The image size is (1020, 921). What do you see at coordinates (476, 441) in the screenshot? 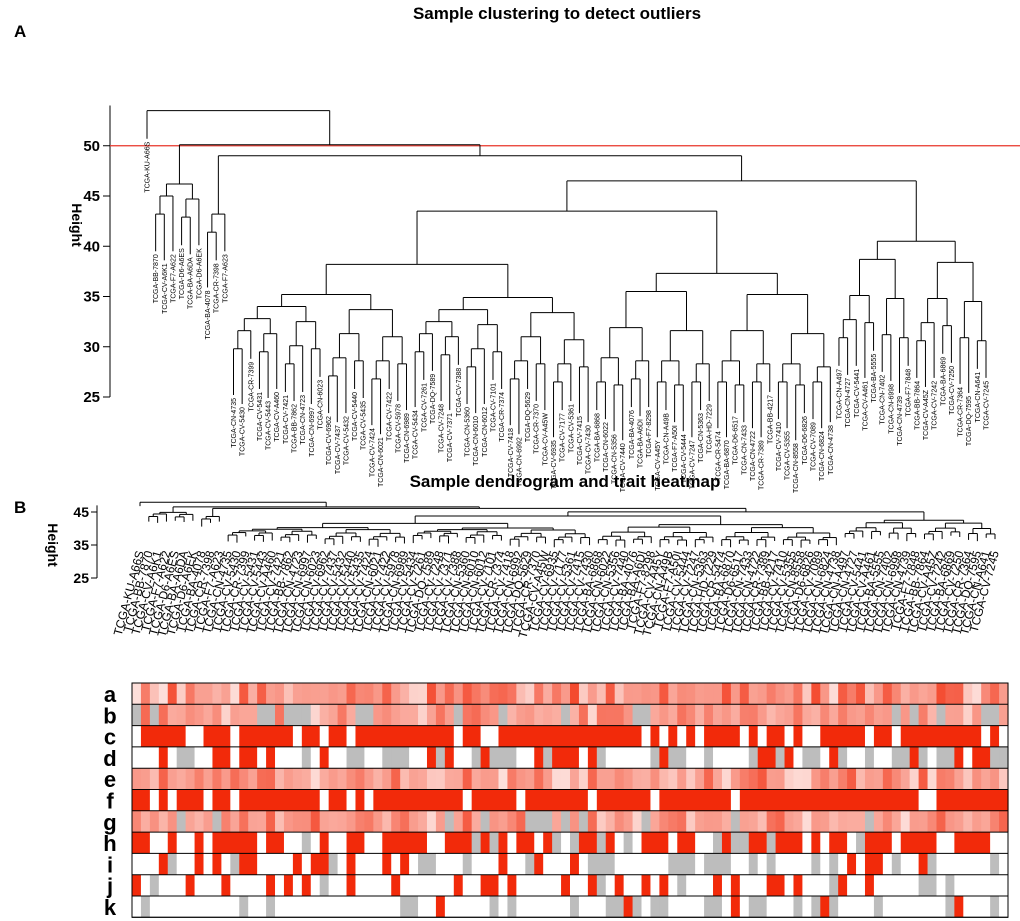
I see `leaf-label: TCGA-CN-6010` at bounding box center [476, 441].